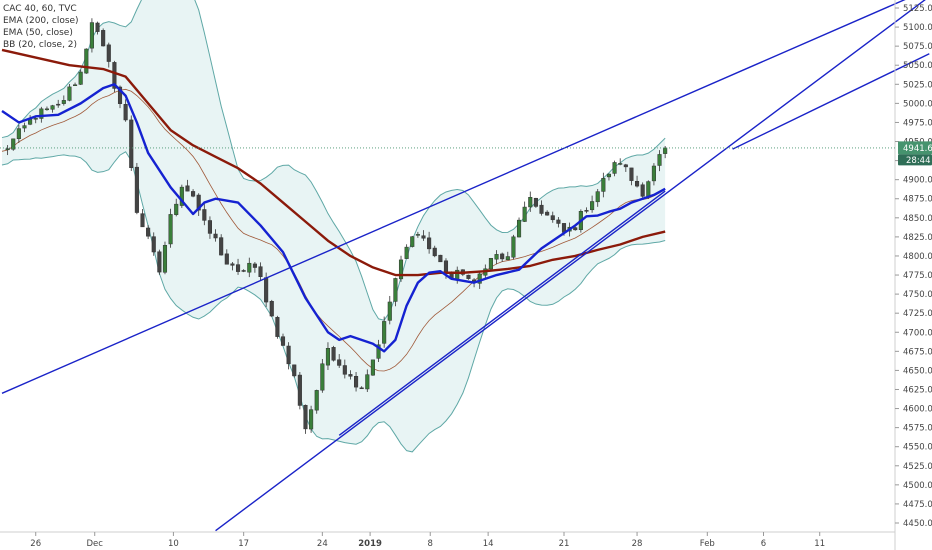  Describe the element at coordinates (38, 33) in the screenshot. I see `legend-ema50: EMA (50, close)` at that location.